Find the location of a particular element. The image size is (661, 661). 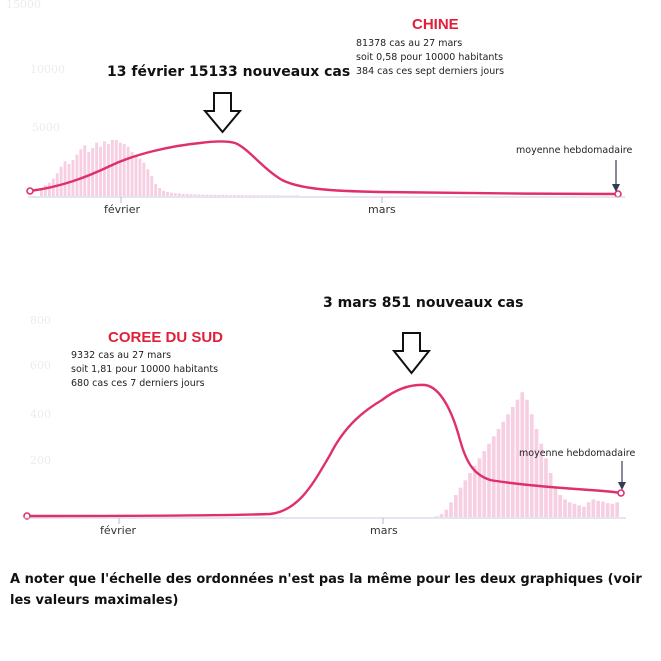

china-start-marker is located at coordinates (30, 191).